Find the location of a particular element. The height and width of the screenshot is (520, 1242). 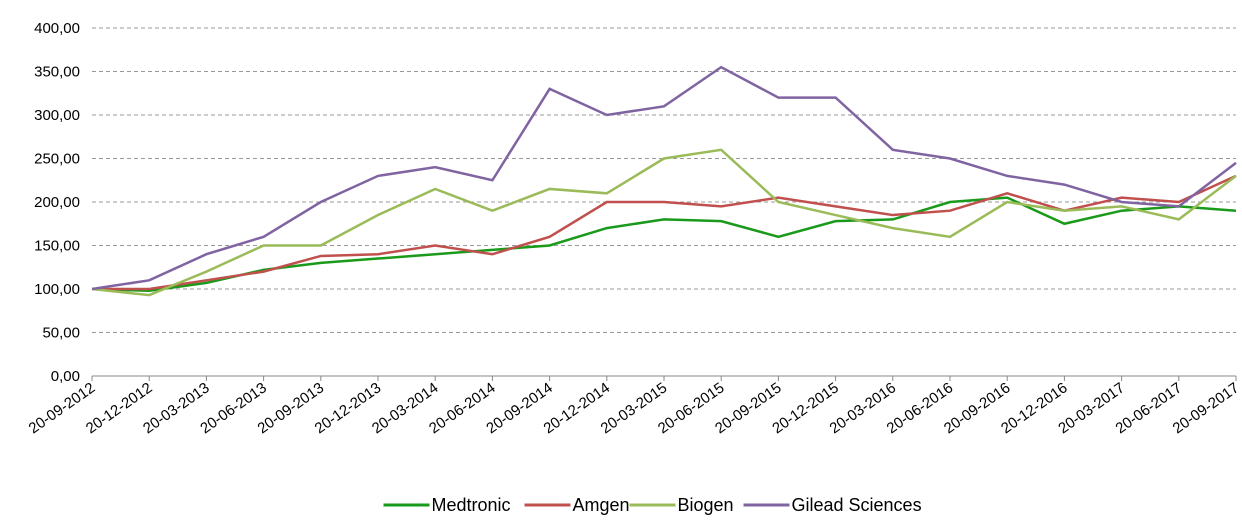

y-tick-label: 250,00 is located at coordinates (57, 159).